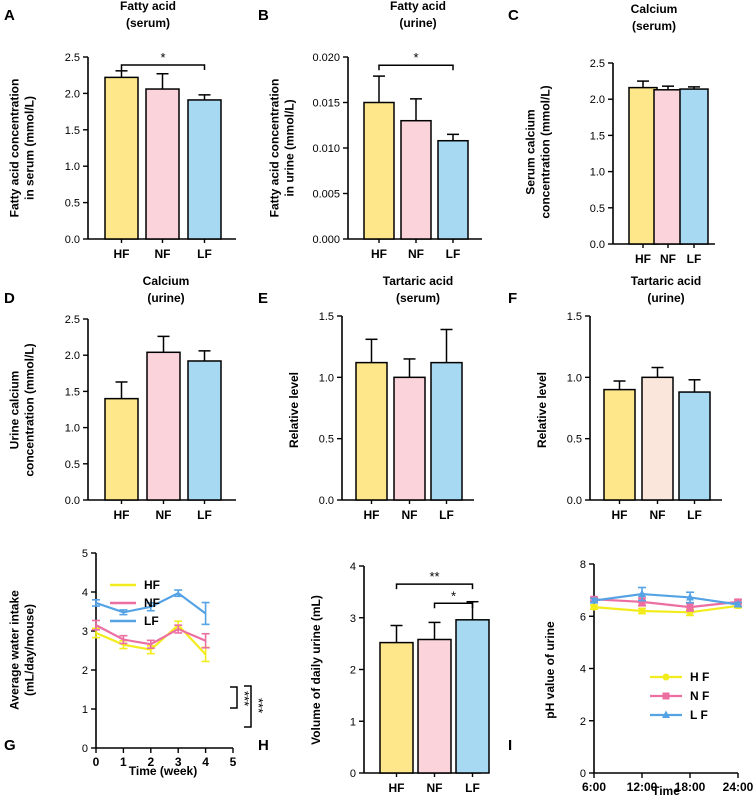  Describe the element at coordinates (85, 710) in the screenshot. I see `y-tick-label: 1` at that location.